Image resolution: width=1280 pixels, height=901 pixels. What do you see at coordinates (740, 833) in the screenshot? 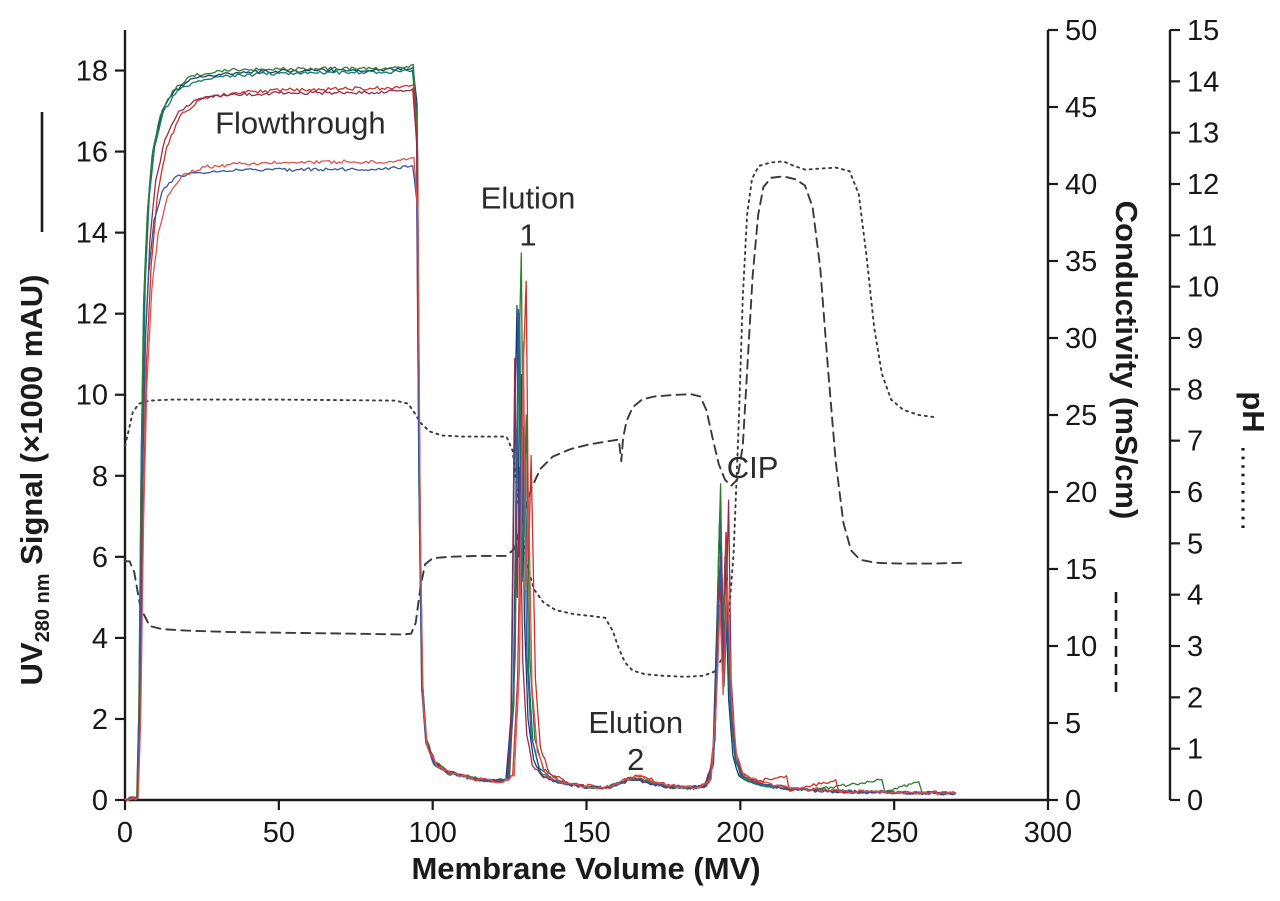
I see `x-tick-label: 200` at bounding box center [740, 833].